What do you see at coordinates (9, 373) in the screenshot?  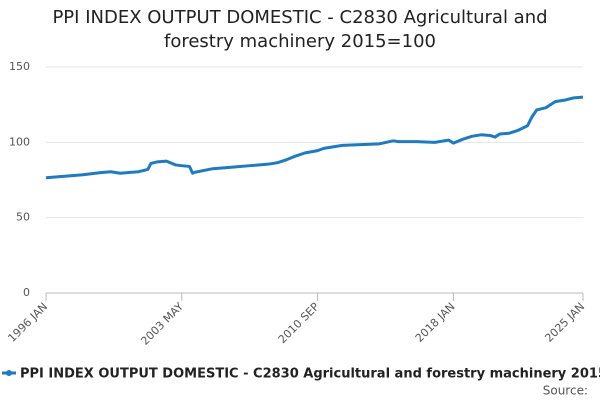 I see `legend-marker` at bounding box center [9, 373].